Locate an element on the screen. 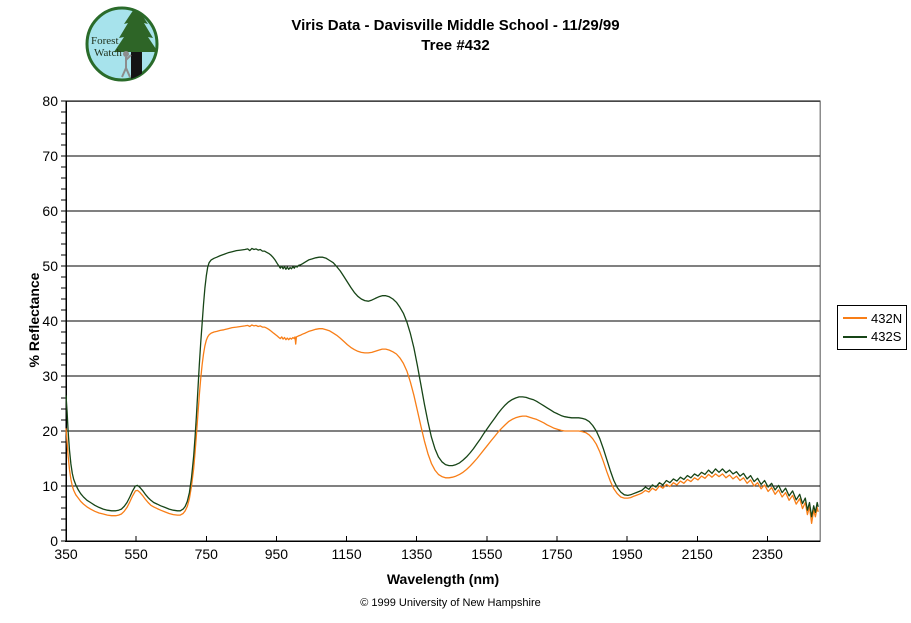 This screenshot has width=911, height=623. x-tick-label-1350: 1350 is located at coordinates (416, 554).